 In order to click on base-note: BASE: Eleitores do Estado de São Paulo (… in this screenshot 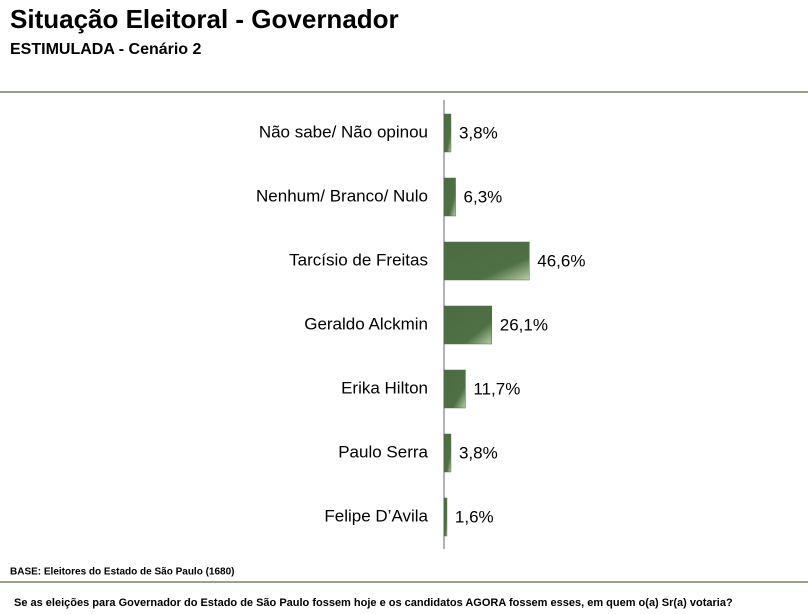, I will do `click(122, 572)`.